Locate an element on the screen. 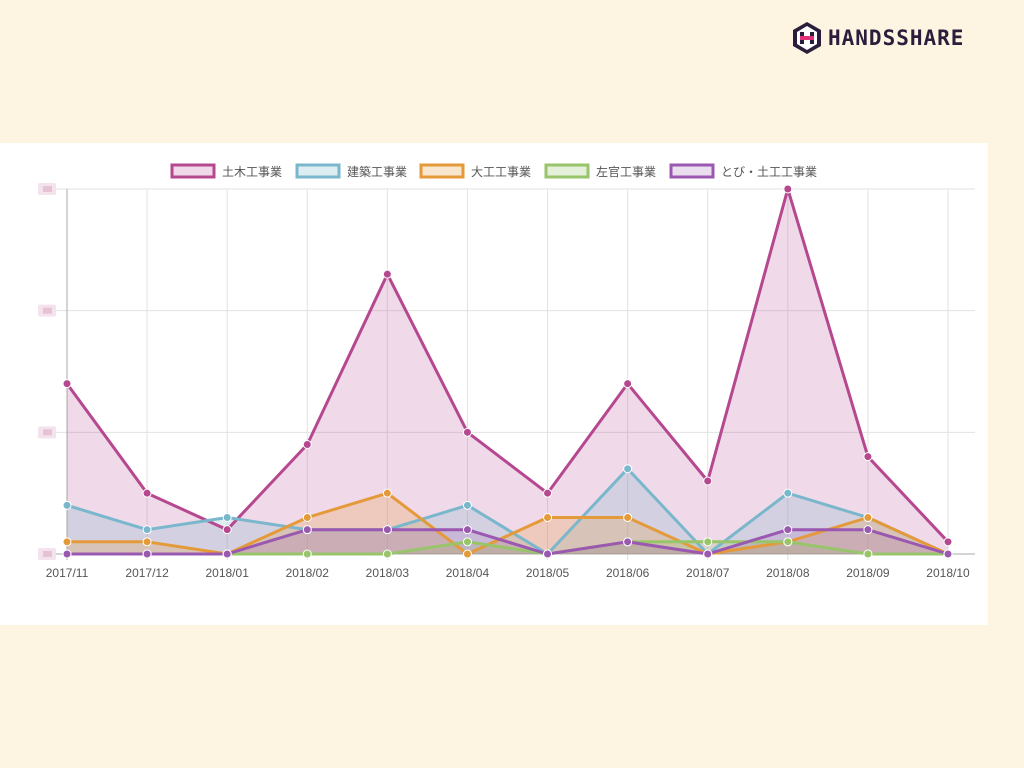 The width and height of the screenshot is (1024, 768). x-tick-label: 2018/01 is located at coordinates (227, 573).